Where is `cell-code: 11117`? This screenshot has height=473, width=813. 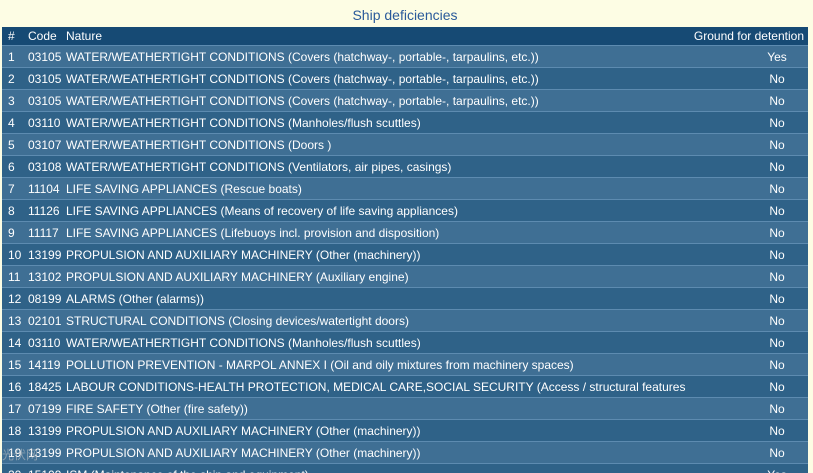
cell-code: 11117 is located at coordinates (47, 232).